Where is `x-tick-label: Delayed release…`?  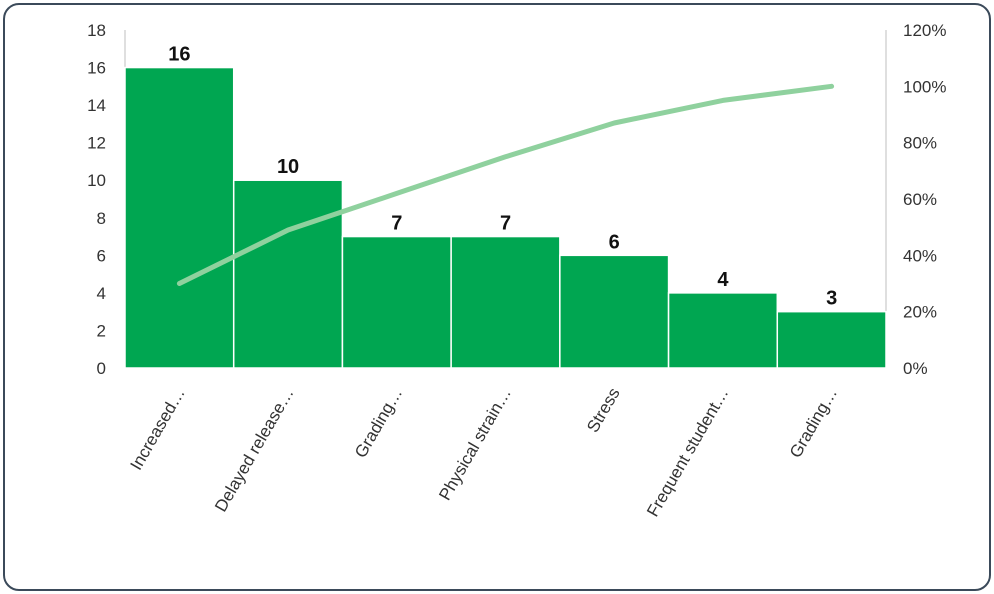
x-tick-label: Delayed release… is located at coordinates (254, 450).